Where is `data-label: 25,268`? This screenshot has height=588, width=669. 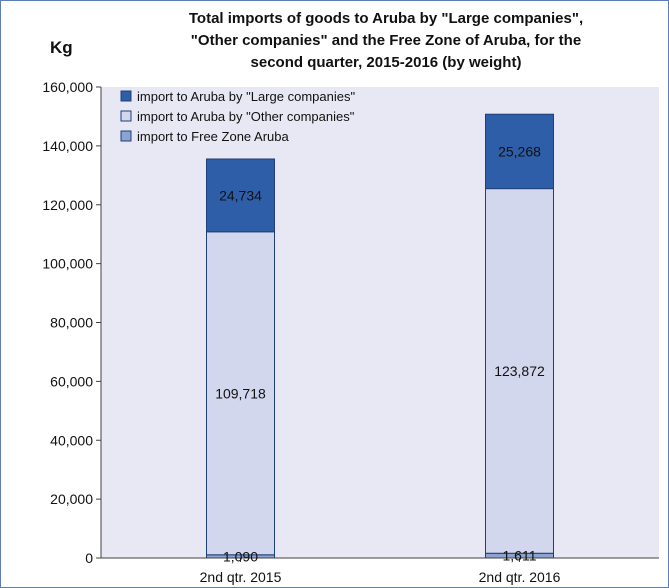 data-label: 25,268 is located at coordinates (519, 151).